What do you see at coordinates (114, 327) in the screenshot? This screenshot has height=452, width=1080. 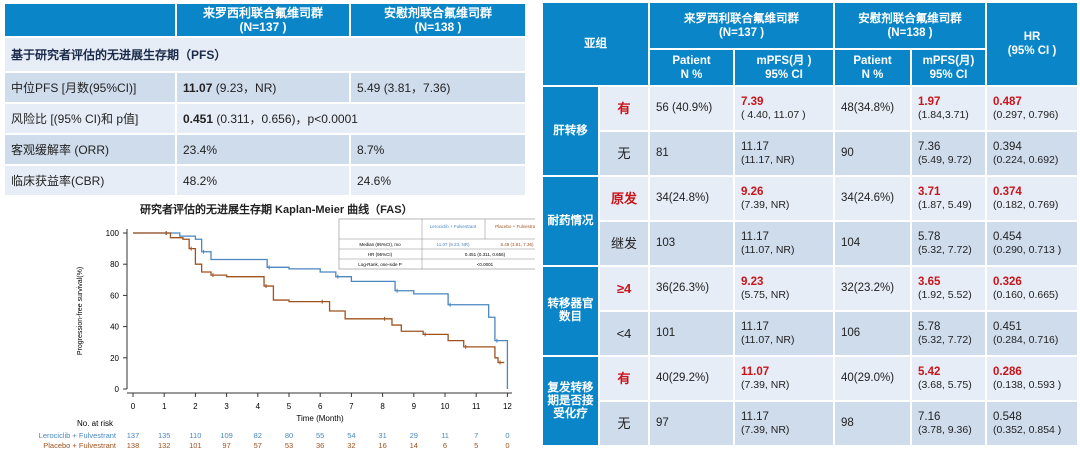 I see `y-tick-label: 40` at bounding box center [114, 327].